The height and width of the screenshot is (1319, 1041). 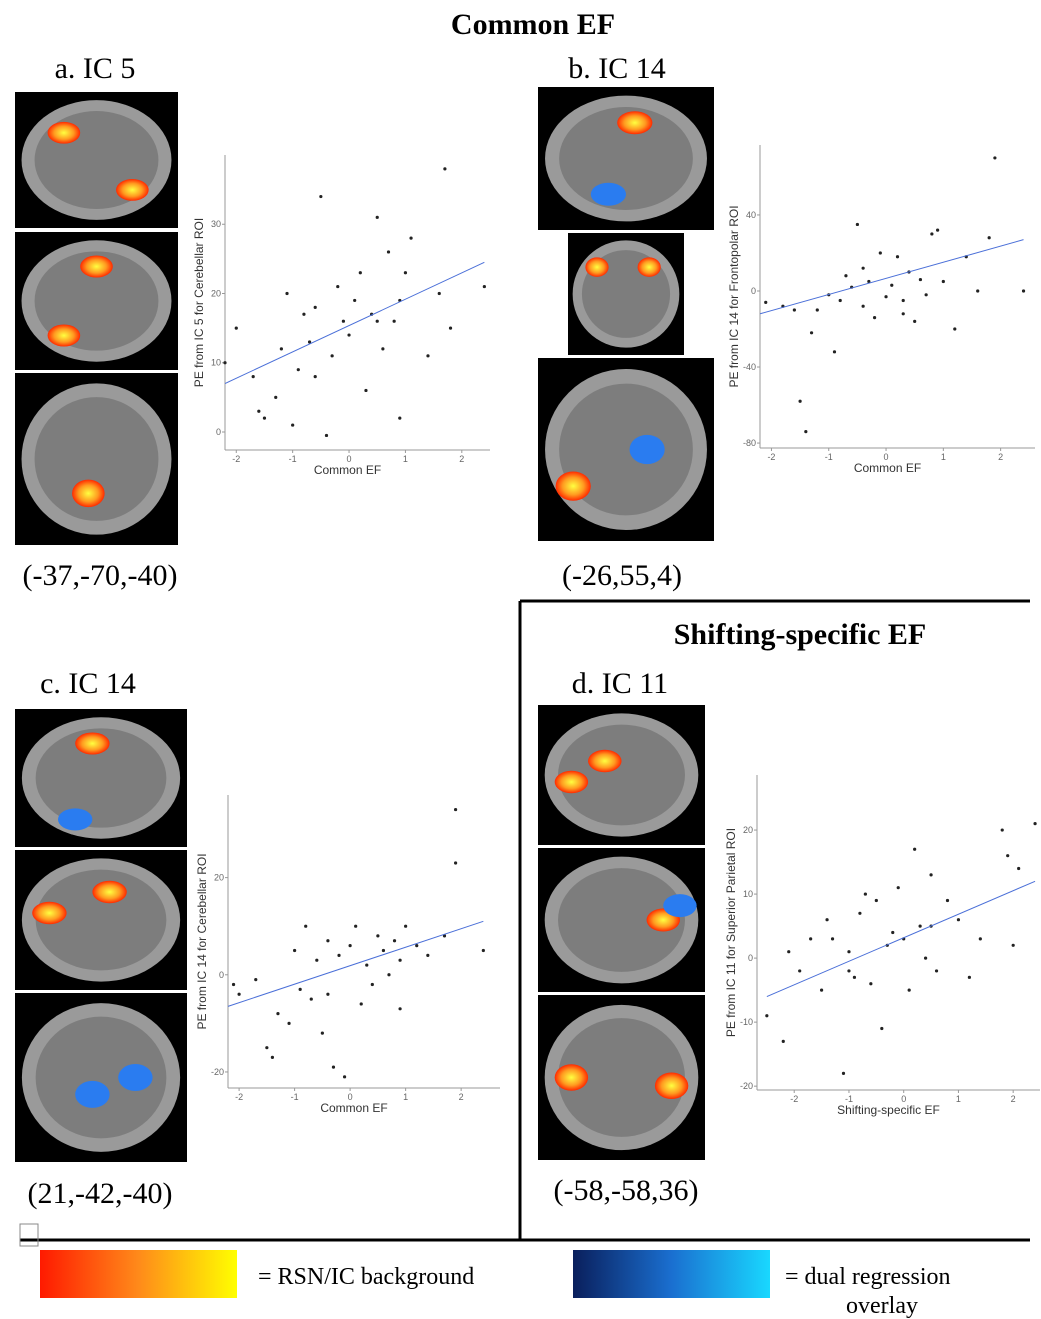 I want to click on y-tick-label: 10, so click(x=216, y=363).